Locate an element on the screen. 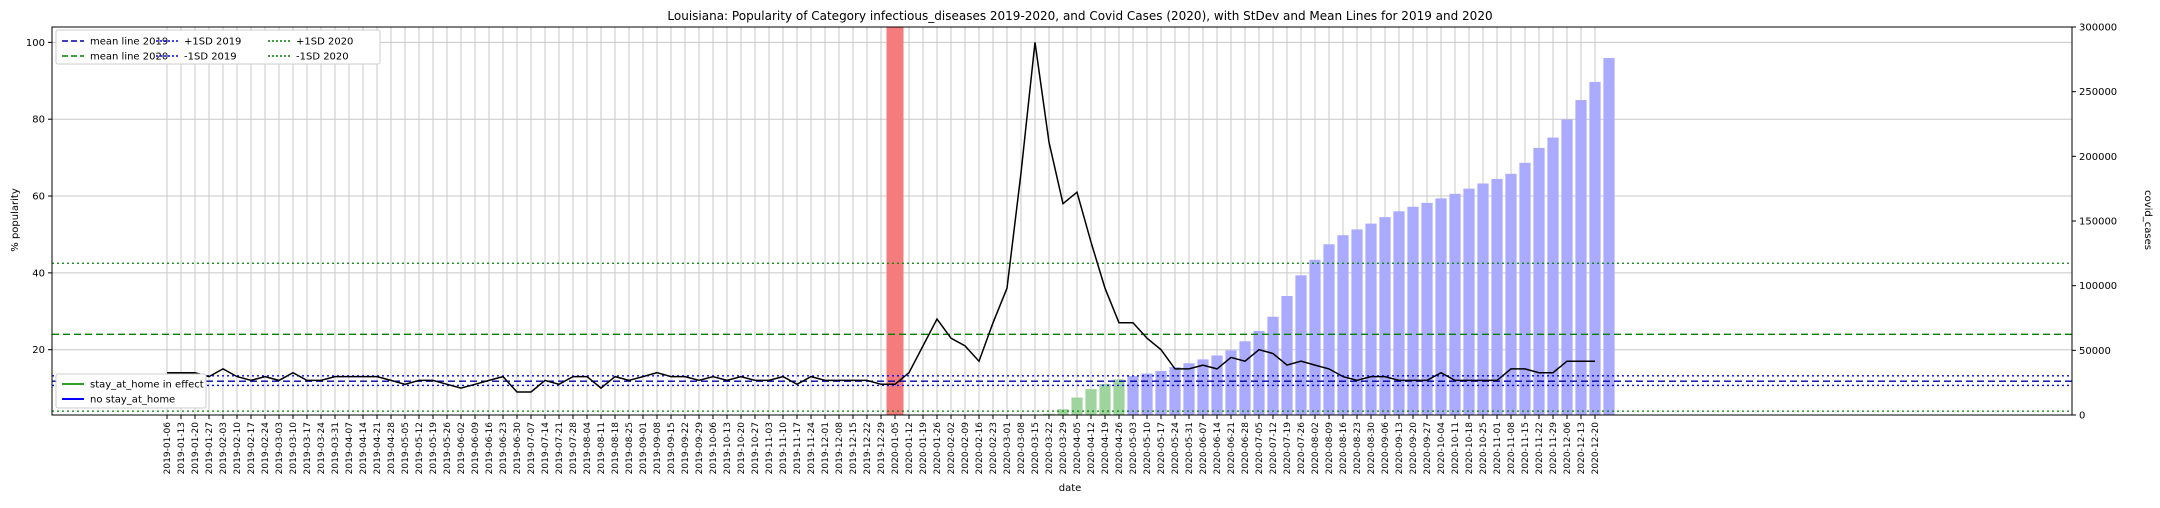 This screenshot has width=2160, height=508. x-tick-label: 2020-09-27 is located at coordinates (1428, 448).